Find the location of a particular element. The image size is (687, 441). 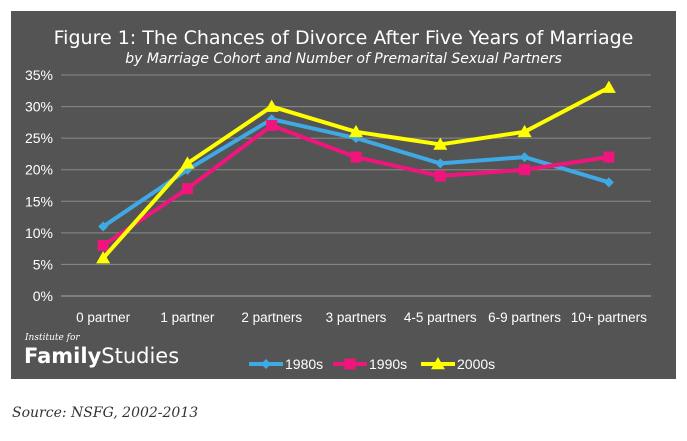

logo-institute-text: Institute for is located at coordinates (52, 338).